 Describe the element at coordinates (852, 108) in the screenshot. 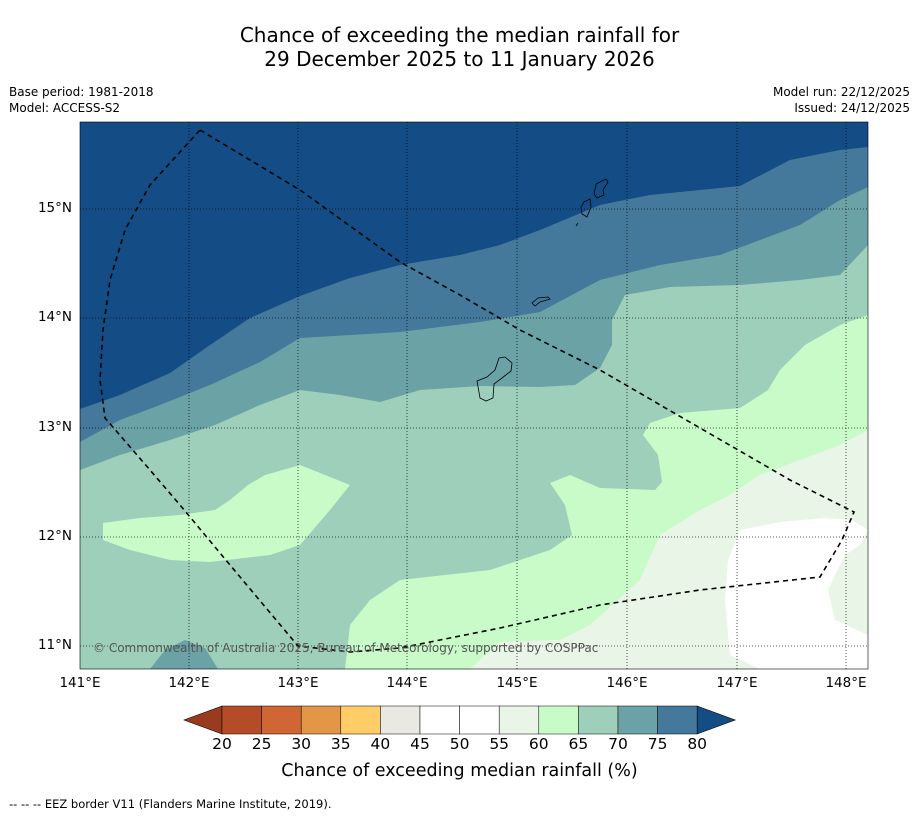

I see `issued-date: Issued: 24/12/2025` at that location.